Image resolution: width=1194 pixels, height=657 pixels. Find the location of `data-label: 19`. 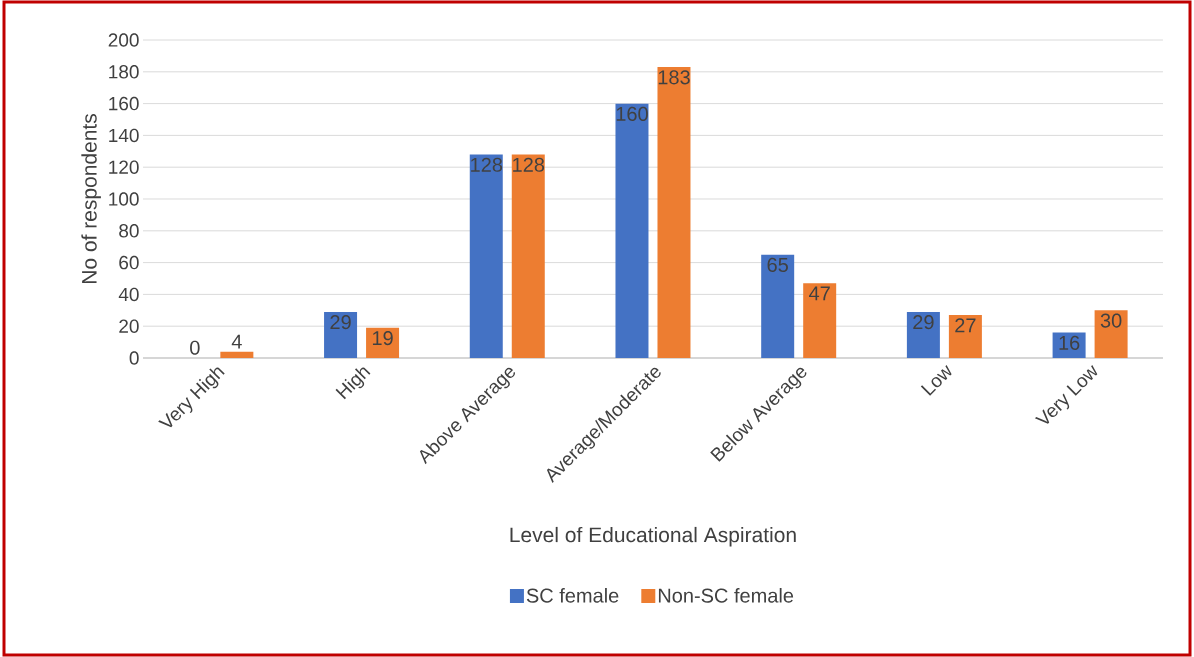

data-label: 19 is located at coordinates (382, 338).